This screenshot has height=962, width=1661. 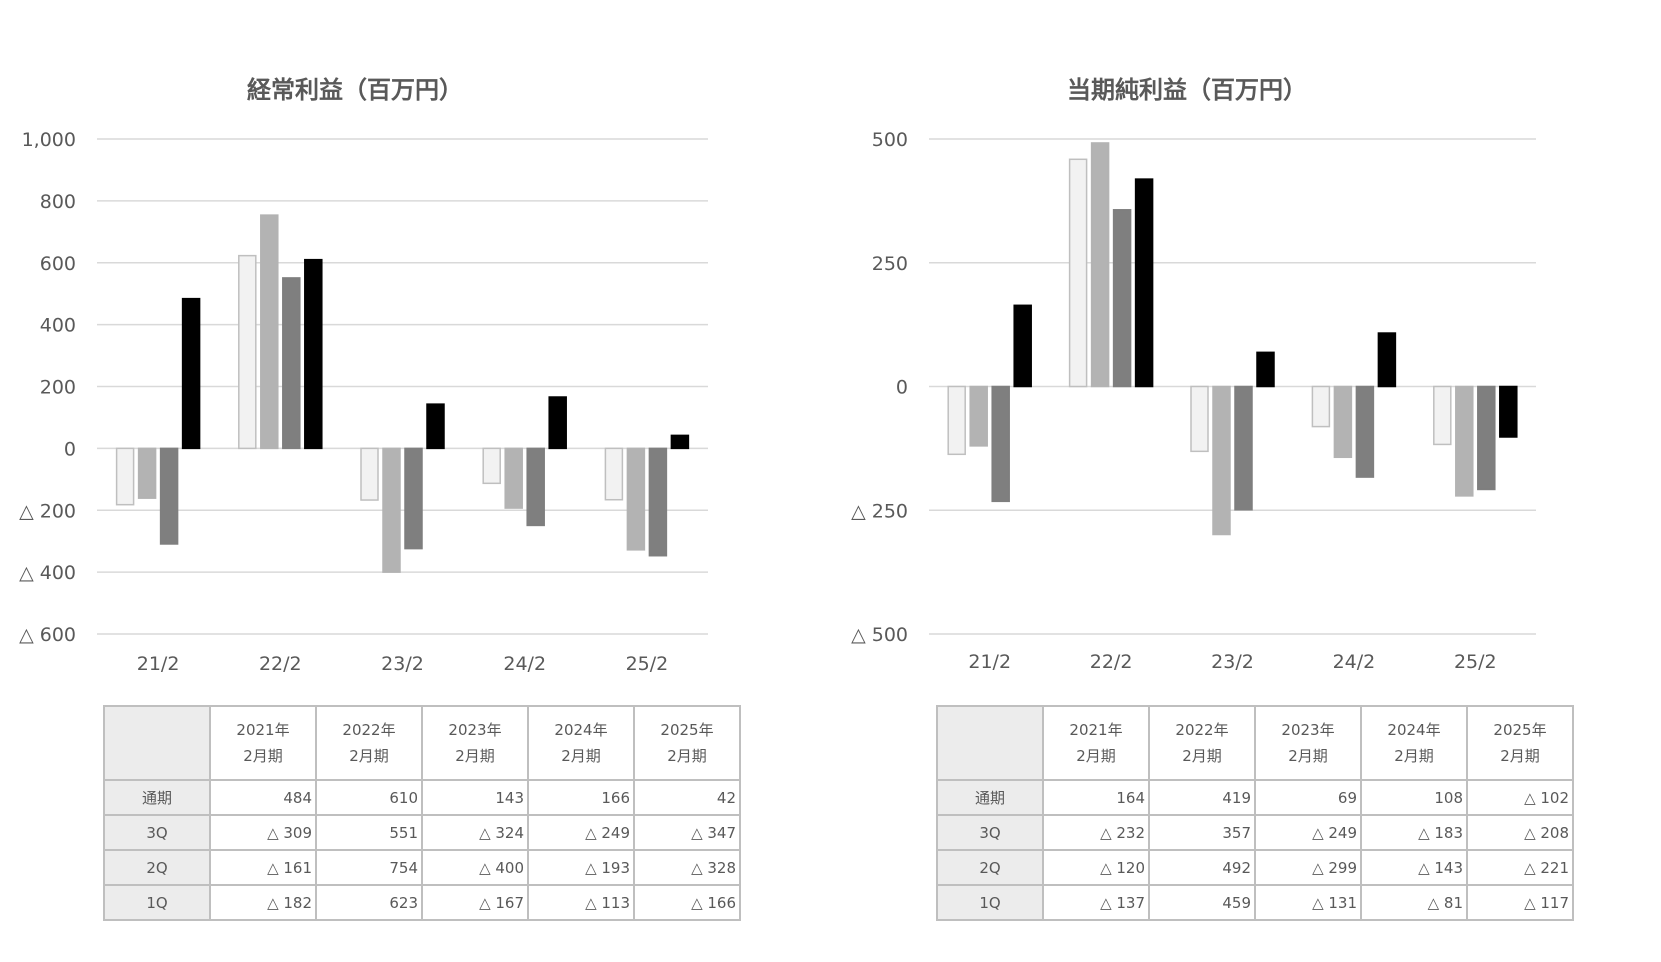 What do you see at coordinates (879, 511) in the screenshot?
I see `y-tick-label: △ 250` at bounding box center [879, 511].